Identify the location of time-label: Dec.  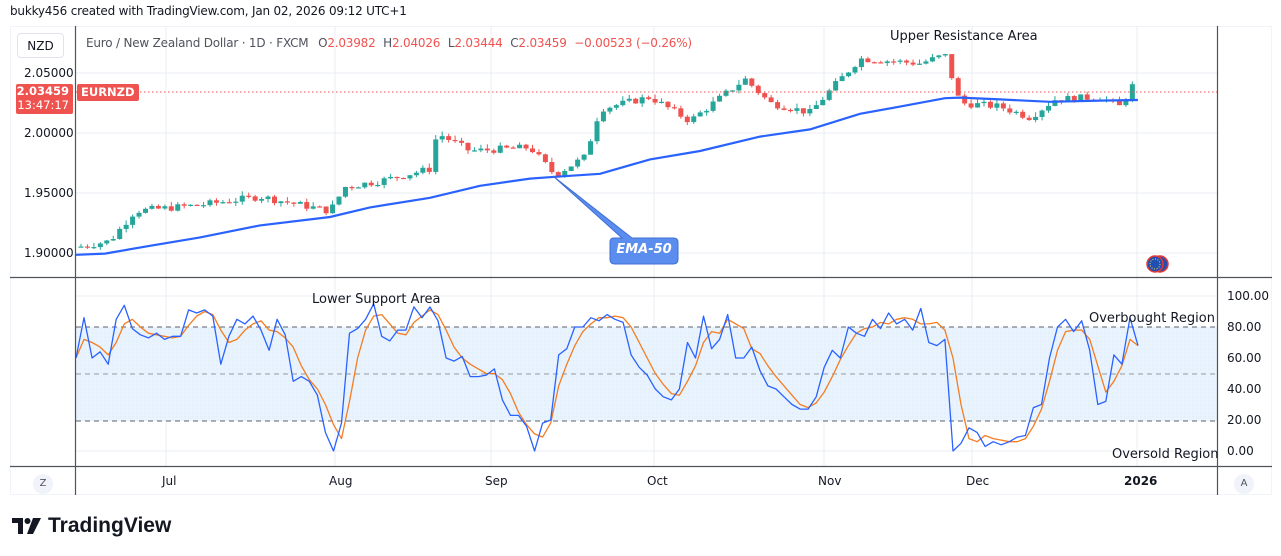
(978, 481).